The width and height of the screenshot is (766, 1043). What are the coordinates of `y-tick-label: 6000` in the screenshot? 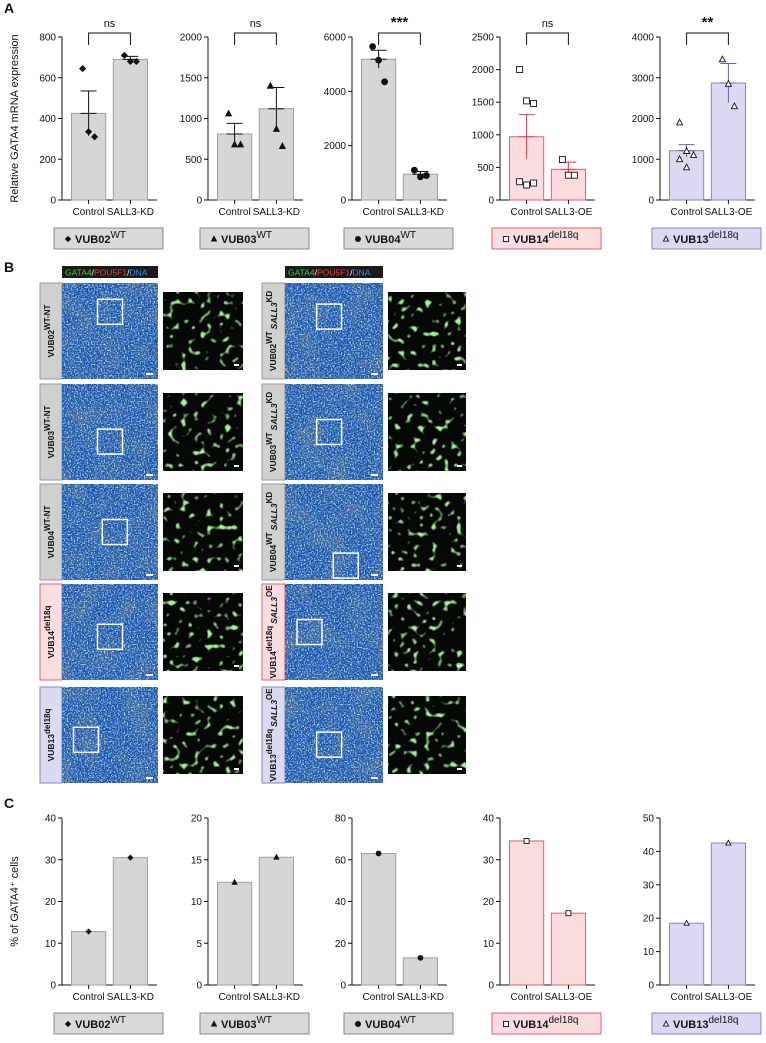 It's located at (335, 38).